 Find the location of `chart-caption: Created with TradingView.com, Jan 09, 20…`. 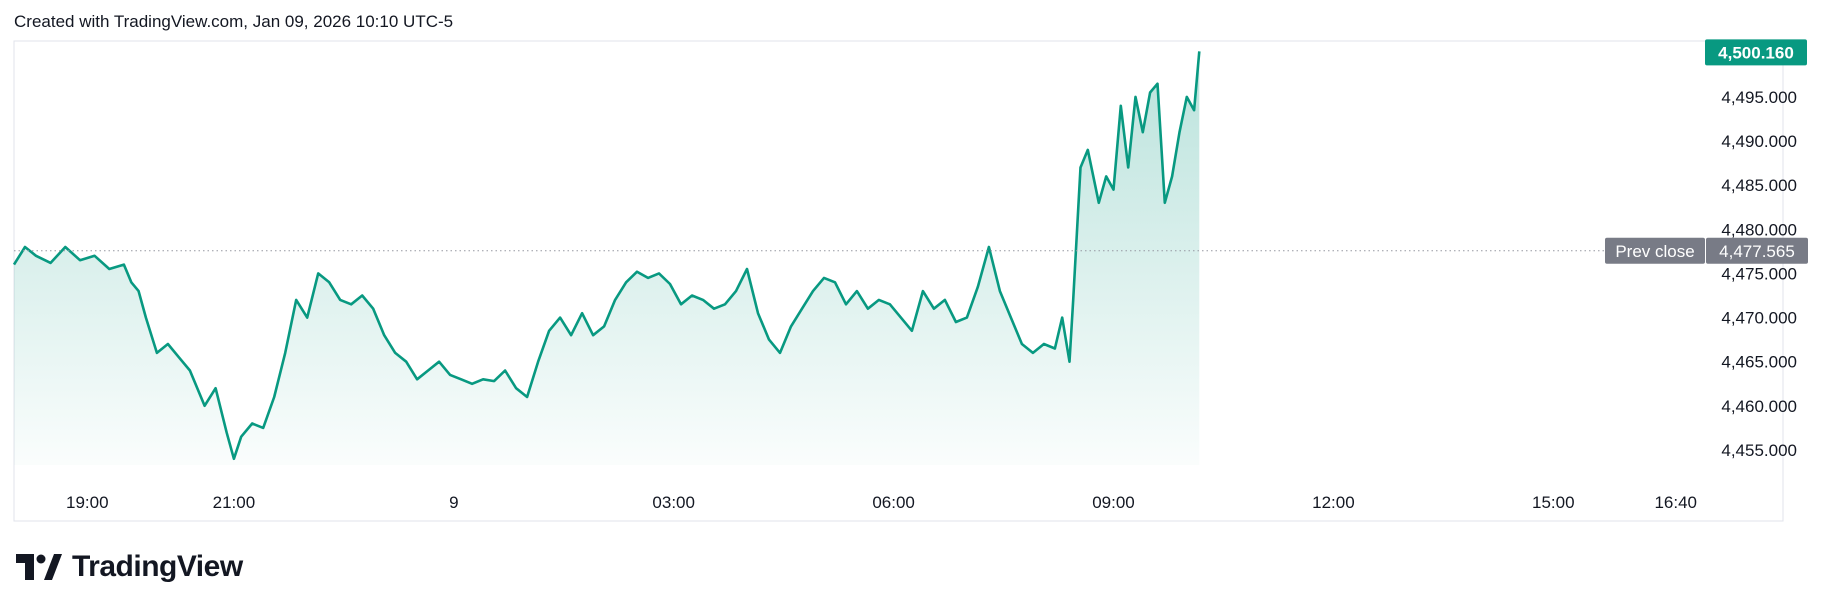

chart-caption: Created with TradingView.com, Jan 09, 20… is located at coordinates (234, 21).